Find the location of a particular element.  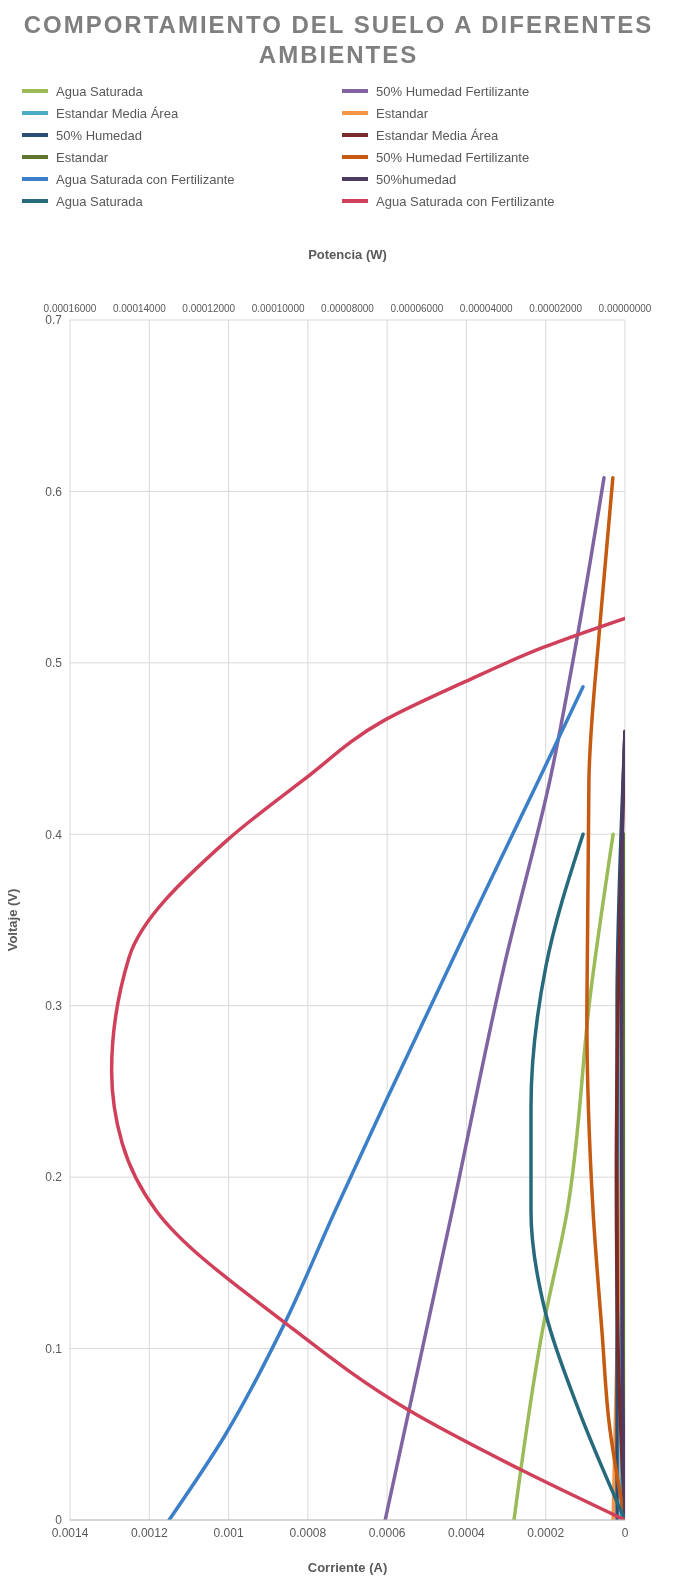

x2-tick-label: 0.00000000 is located at coordinates (625, 308).